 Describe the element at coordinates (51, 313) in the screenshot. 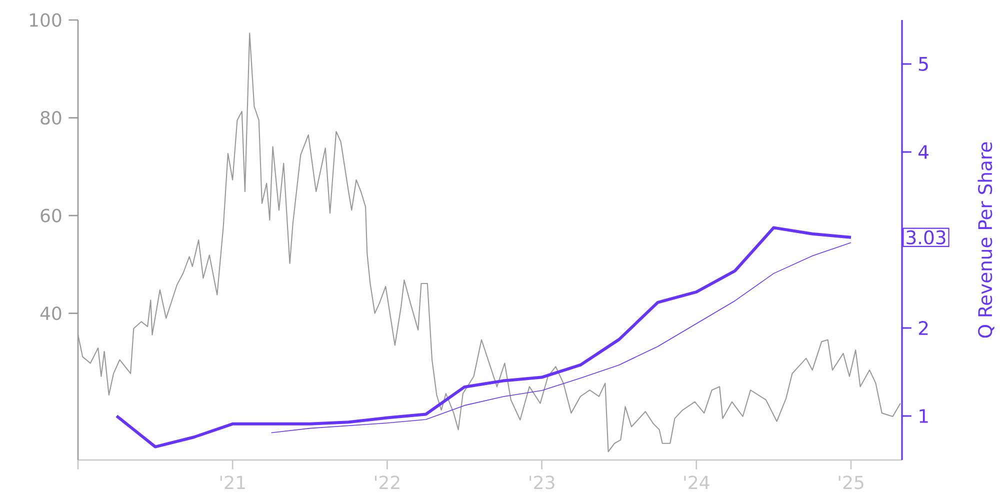

I see `y-tick-label: 40` at that location.